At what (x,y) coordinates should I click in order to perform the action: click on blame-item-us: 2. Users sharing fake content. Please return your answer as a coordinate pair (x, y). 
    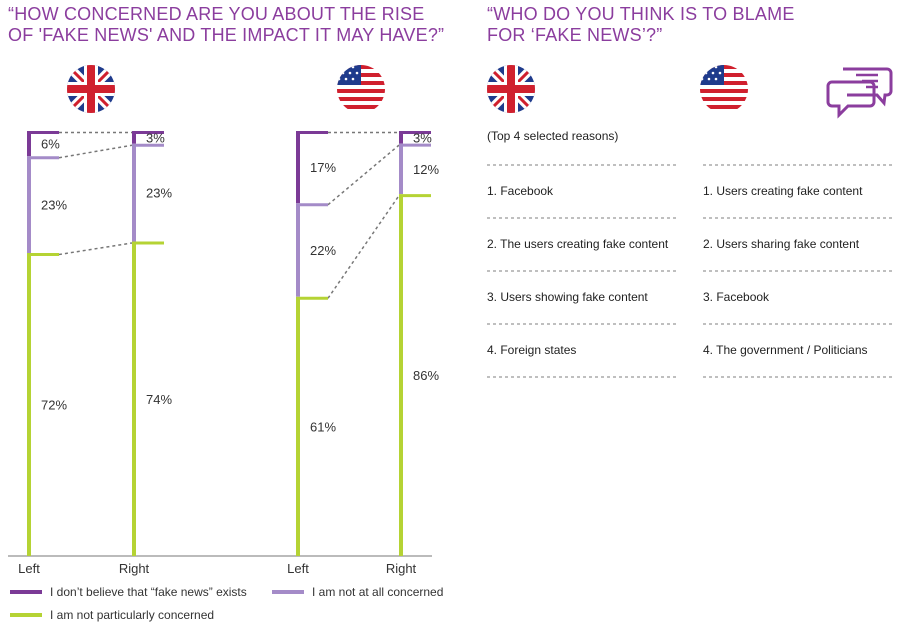
    Looking at the image, I should click on (781, 244).